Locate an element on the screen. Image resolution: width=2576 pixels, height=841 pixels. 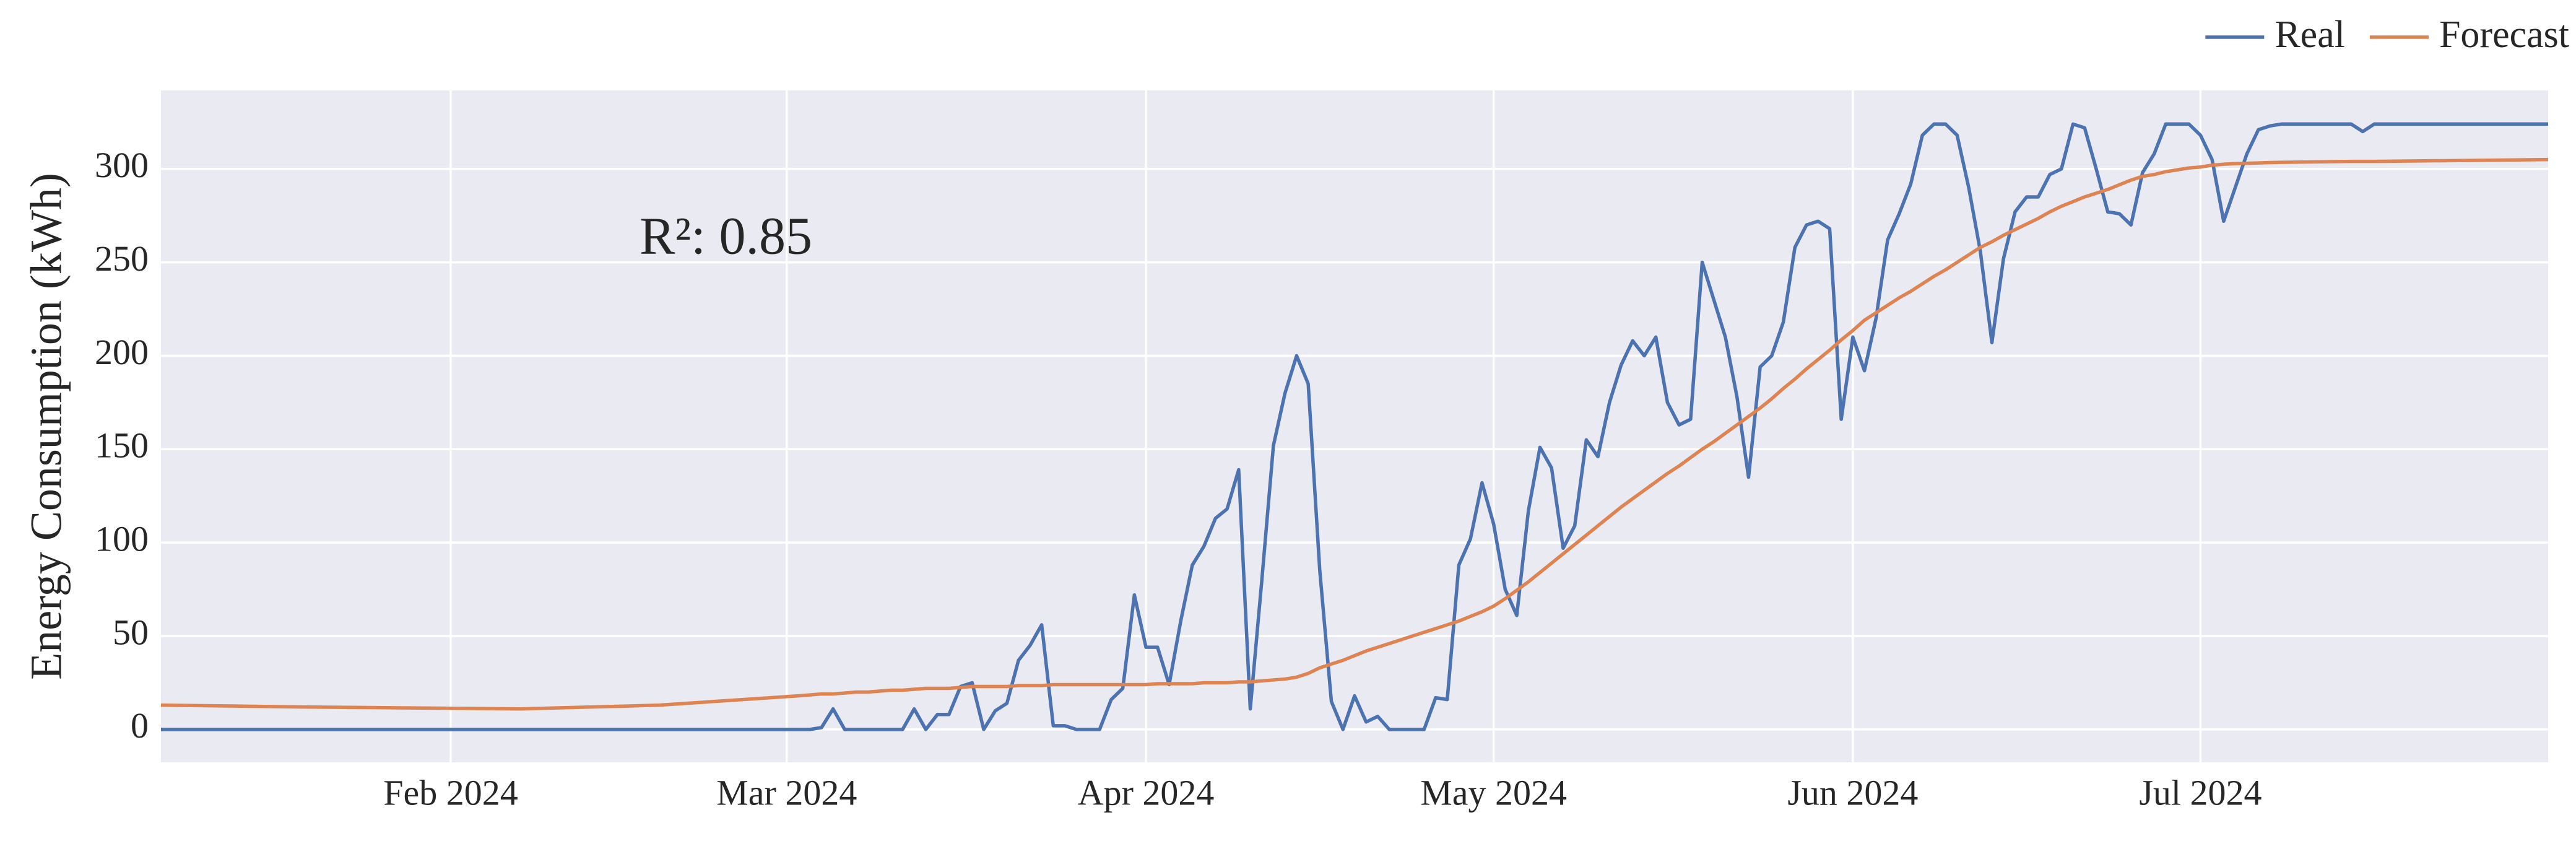
y-tick-label: 50 is located at coordinates (131, 632).